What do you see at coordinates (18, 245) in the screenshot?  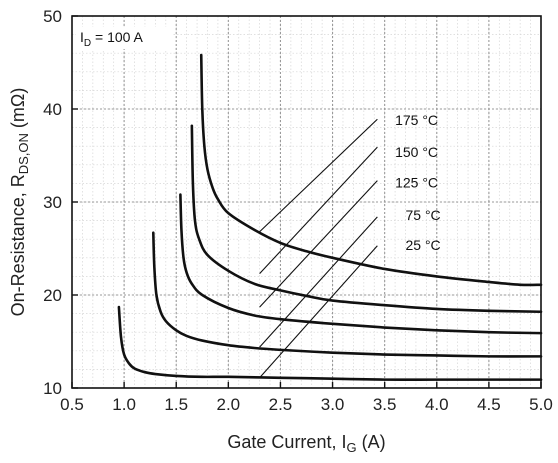 I see `y-axis-title-main: On-Resistance, R` at bounding box center [18, 245].